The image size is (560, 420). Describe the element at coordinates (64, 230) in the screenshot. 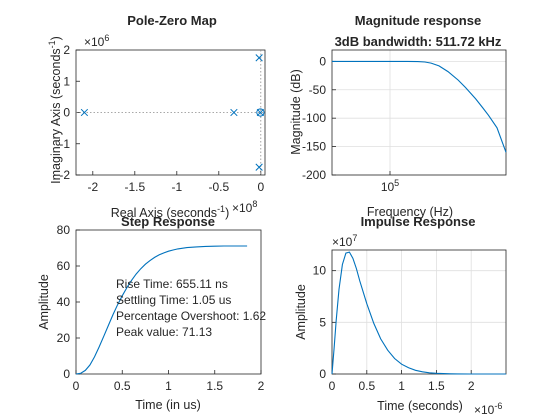

I see `y-tick-label: 80` at that location.